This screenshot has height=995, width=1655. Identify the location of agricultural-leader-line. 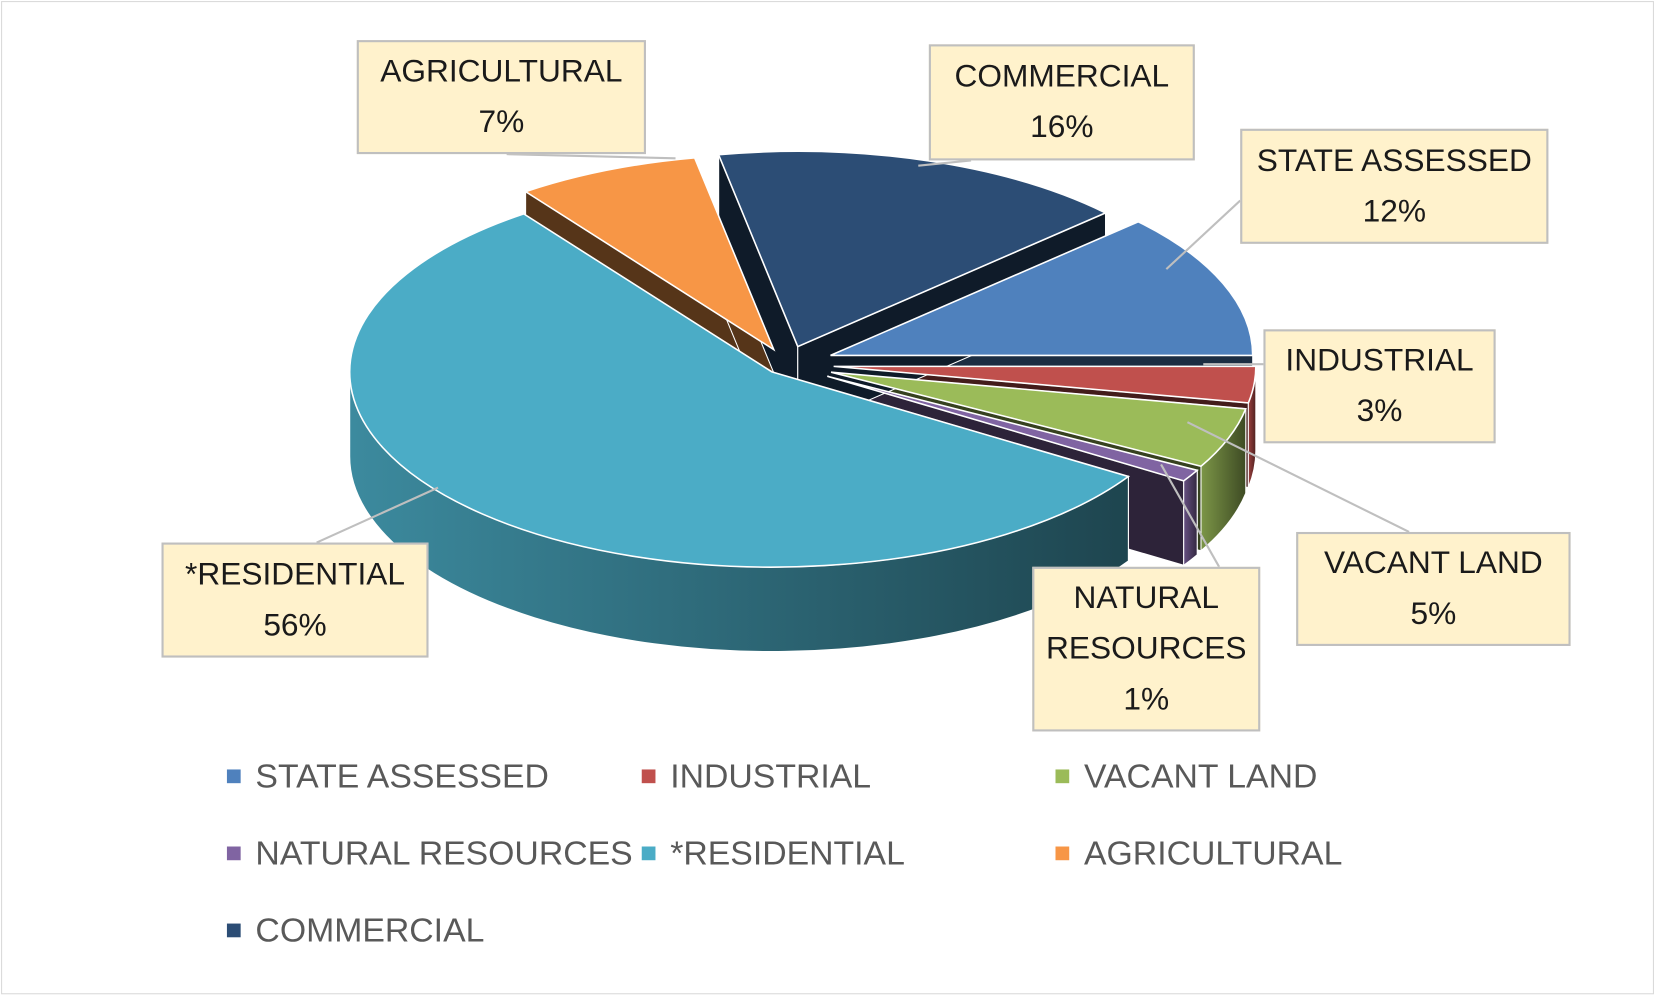
(591, 156).